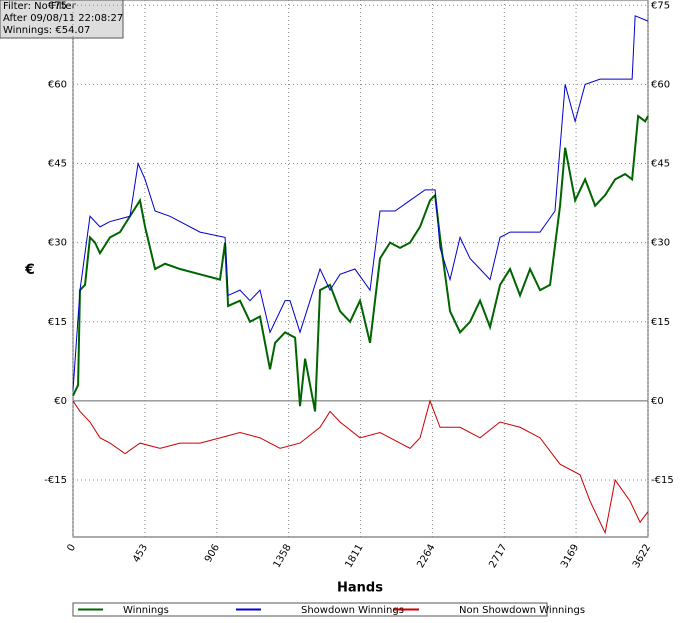  What do you see at coordinates (46, 30) in the screenshot?
I see `info-line: Winnings: €54.07` at bounding box center [46, 30].